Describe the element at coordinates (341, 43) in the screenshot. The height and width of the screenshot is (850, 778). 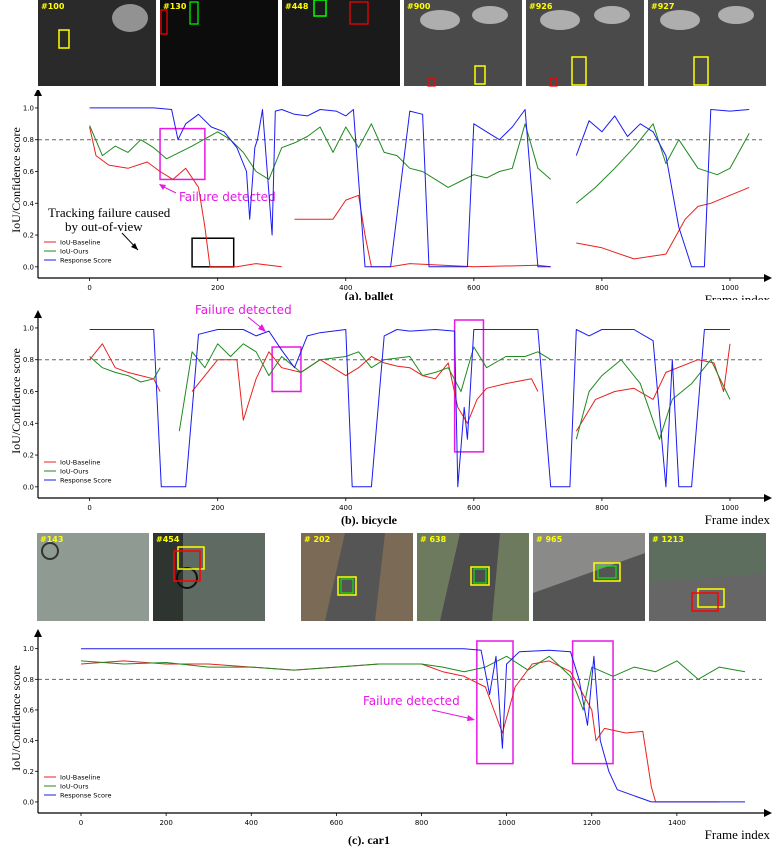
I see `ballet-thumb-3: #448` at that location.